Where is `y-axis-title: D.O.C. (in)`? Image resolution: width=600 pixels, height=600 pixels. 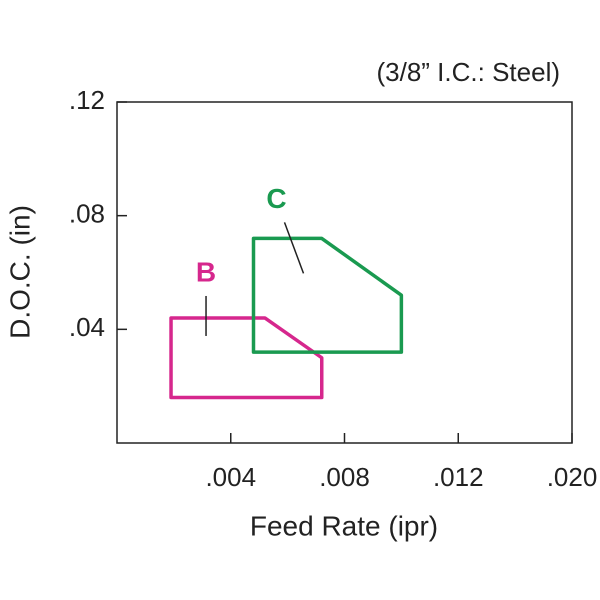
y-axis-title: D.O.C. (in) is located at coordinates (19, 272).